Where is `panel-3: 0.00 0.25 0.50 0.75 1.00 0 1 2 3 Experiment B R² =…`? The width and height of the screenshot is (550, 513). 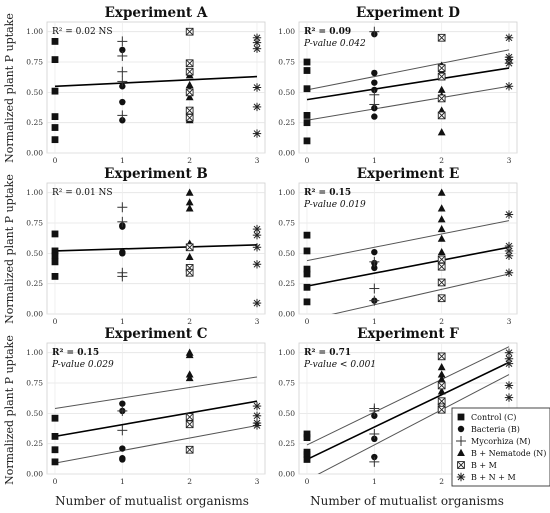
panel-3: 0.00 0.25 0.50 0.75 1.00 0 1 2 3 Experiment B R² =… is located at coordinates (146, 246).